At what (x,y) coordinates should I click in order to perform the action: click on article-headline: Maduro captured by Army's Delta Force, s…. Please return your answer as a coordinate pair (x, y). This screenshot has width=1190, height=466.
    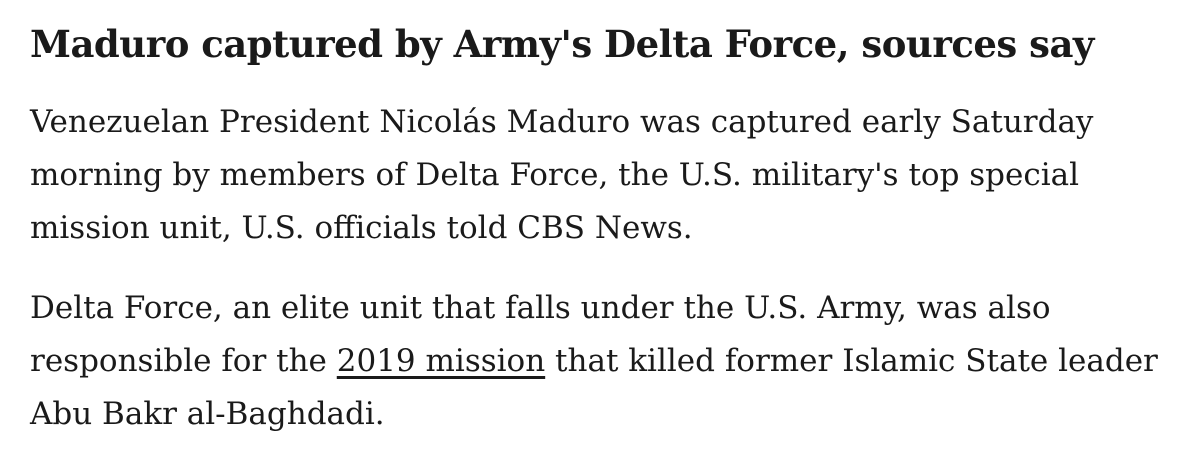
    Looking at the image, I should click on (562, 44).